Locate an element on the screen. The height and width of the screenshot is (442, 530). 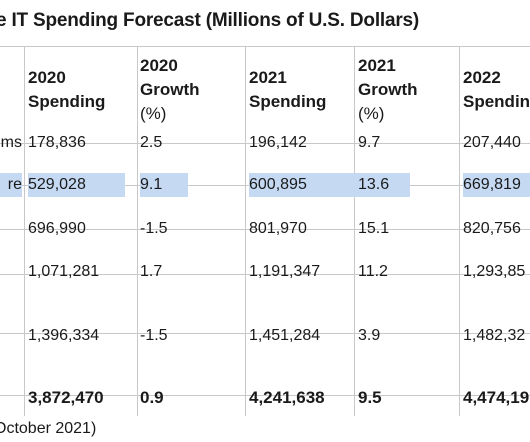
column-header-line: Spendin is located at coordinates (496, 101).